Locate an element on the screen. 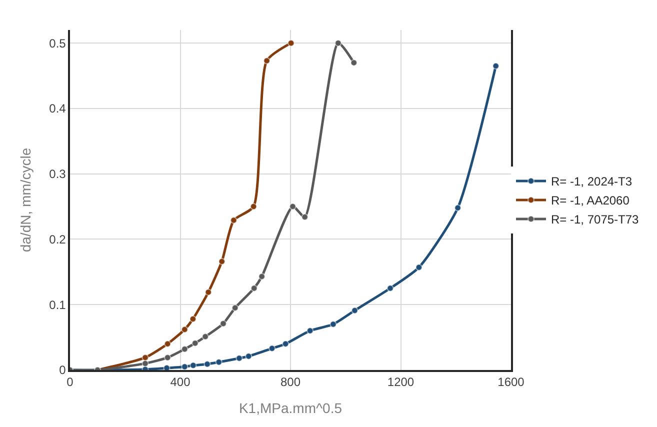  y-tick-label: 0.5 is located at coordinates (57, 43).